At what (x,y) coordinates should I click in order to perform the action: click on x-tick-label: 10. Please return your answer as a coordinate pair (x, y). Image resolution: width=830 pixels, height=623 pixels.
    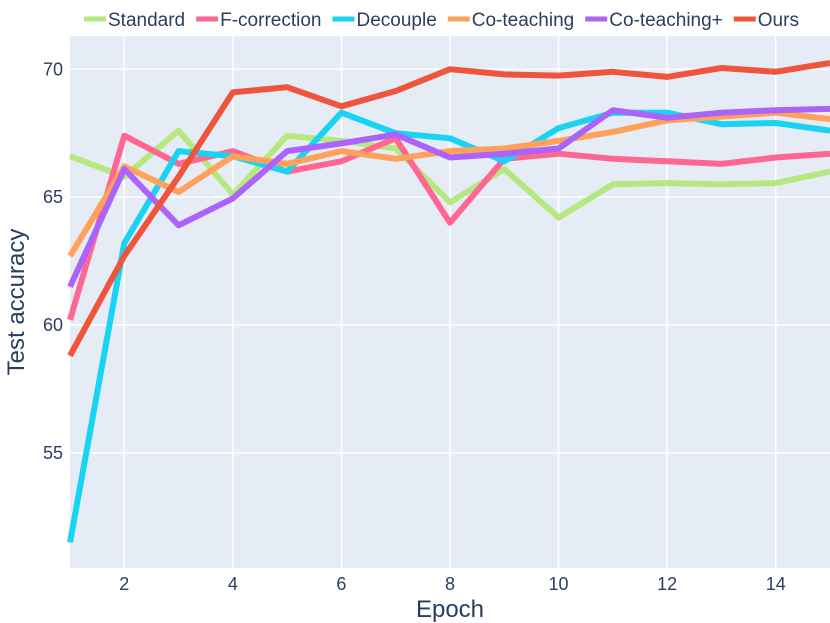
    Looking at the image, I should click on (559, 584).